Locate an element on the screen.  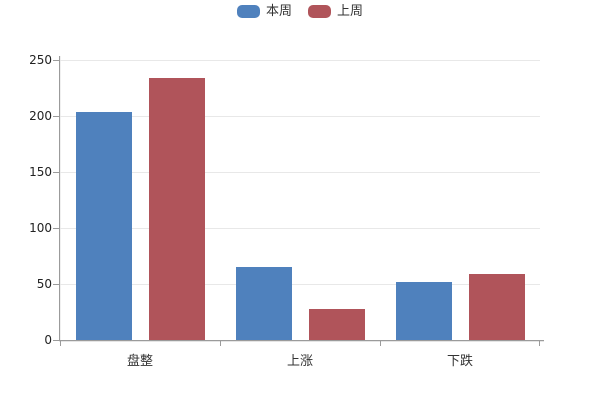
bar-本周-上涨 is located at coordinates (264, 303).